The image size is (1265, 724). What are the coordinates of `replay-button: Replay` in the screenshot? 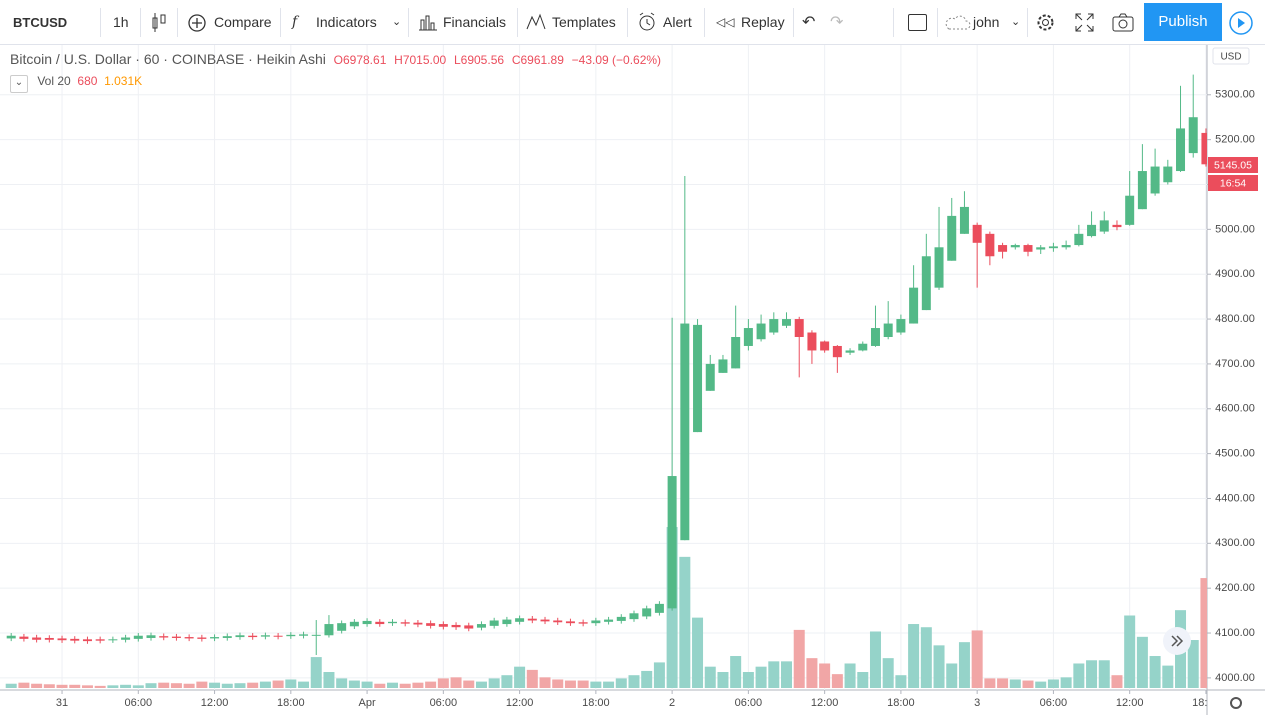 It's located at (763, 22).